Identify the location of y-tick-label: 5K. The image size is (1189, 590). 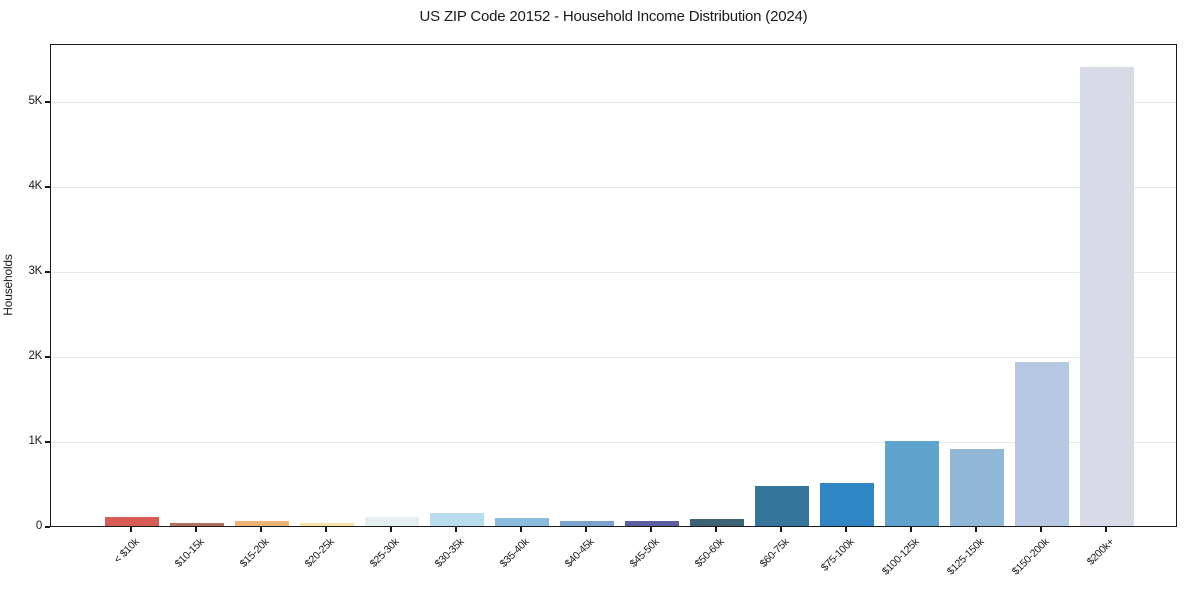
(35, 100).